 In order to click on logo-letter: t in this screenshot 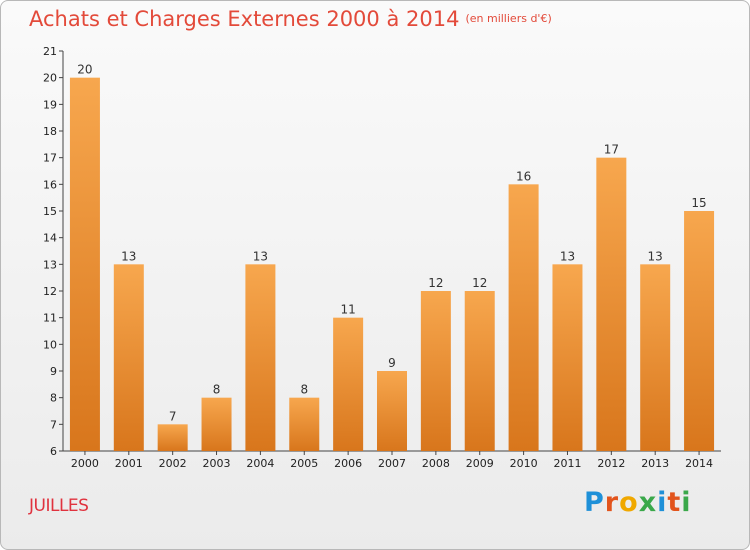, I will do `click(674, 502)`.